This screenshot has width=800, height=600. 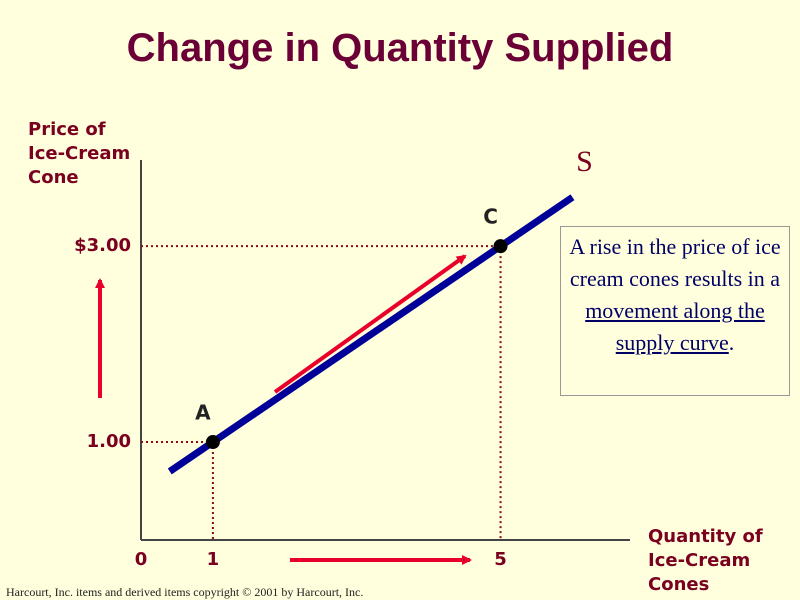 I want to click on x-tick-label: 0, so click(x=141, y=559).